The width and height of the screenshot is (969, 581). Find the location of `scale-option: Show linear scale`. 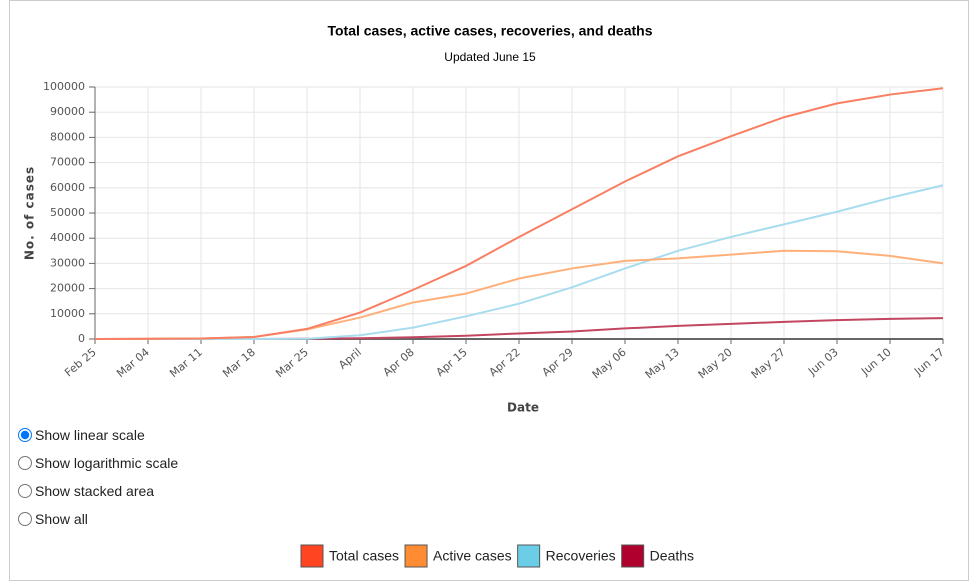

scale-option: Show linear scale is located at coordinates (81, 435).